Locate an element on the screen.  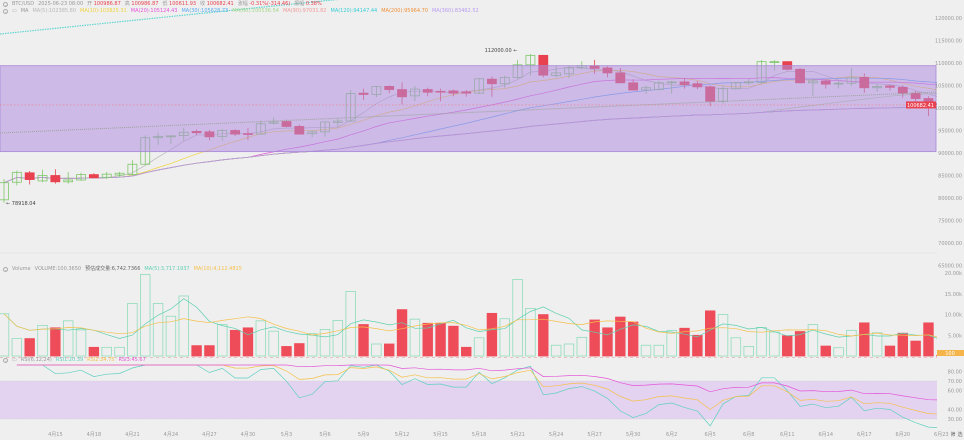
x-tick: 5月9 is located at coordinates (363, 435).